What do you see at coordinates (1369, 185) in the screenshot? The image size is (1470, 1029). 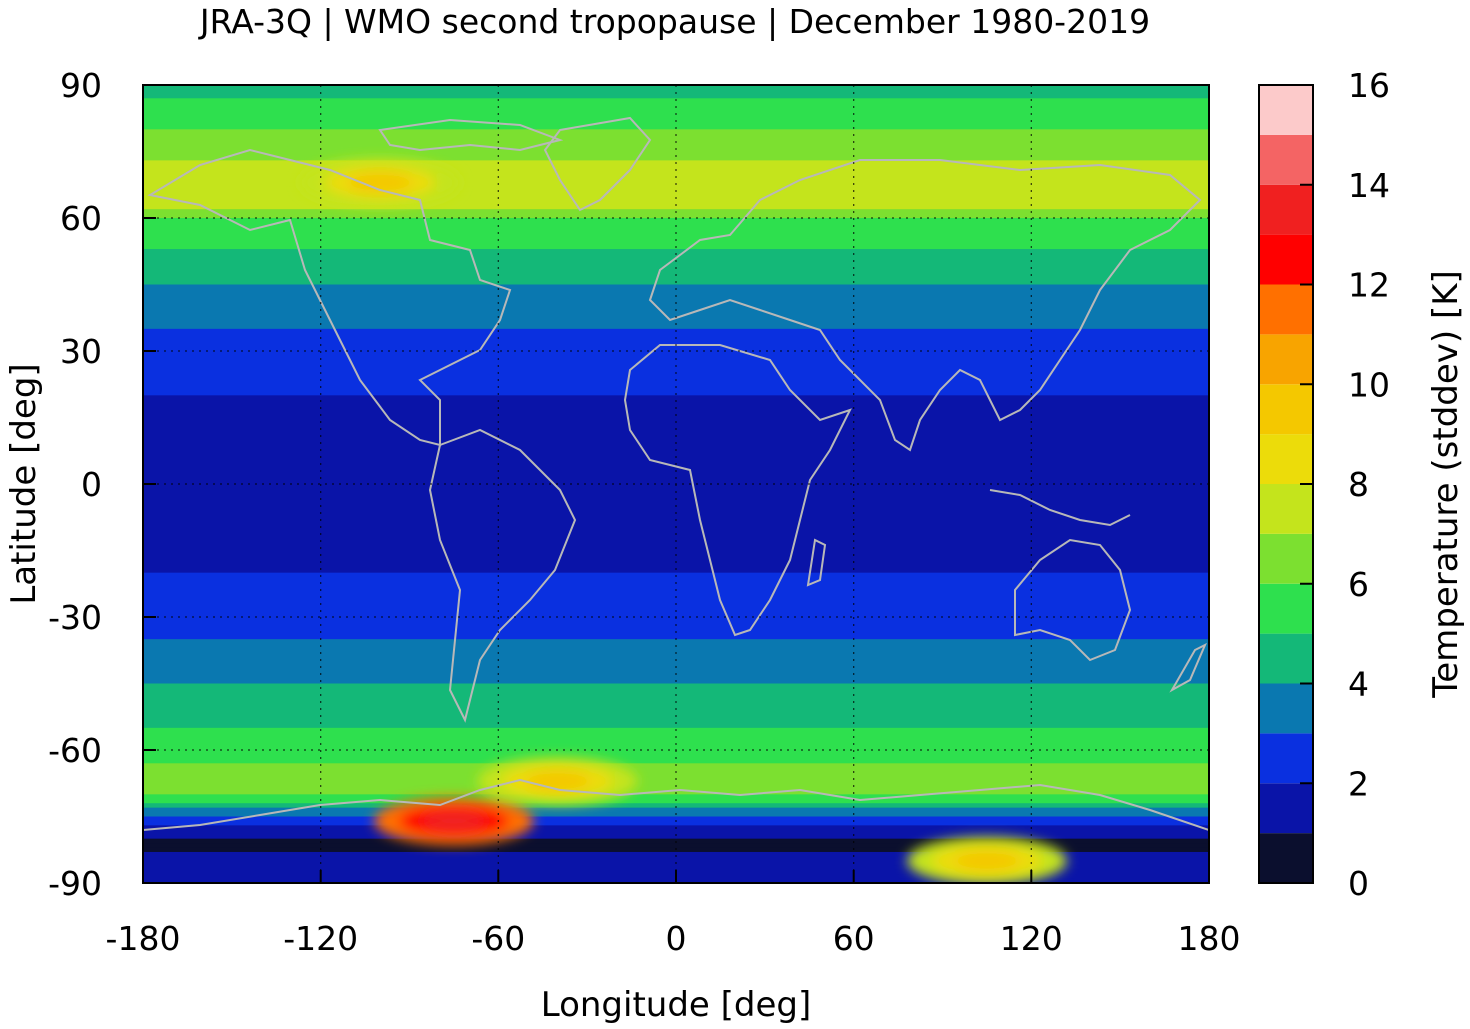 I see `colorbar-tick-label: 14` at bounding box center [1369, 185].